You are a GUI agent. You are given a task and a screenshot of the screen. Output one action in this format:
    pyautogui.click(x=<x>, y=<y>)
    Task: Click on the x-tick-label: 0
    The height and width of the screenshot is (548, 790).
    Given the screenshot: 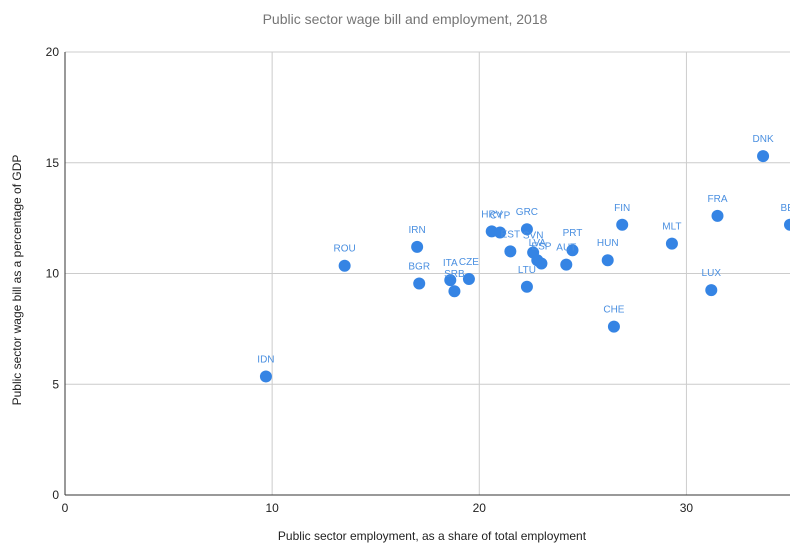 What is the action you would take?
    pyautogui.click(x=65, y=508)
    